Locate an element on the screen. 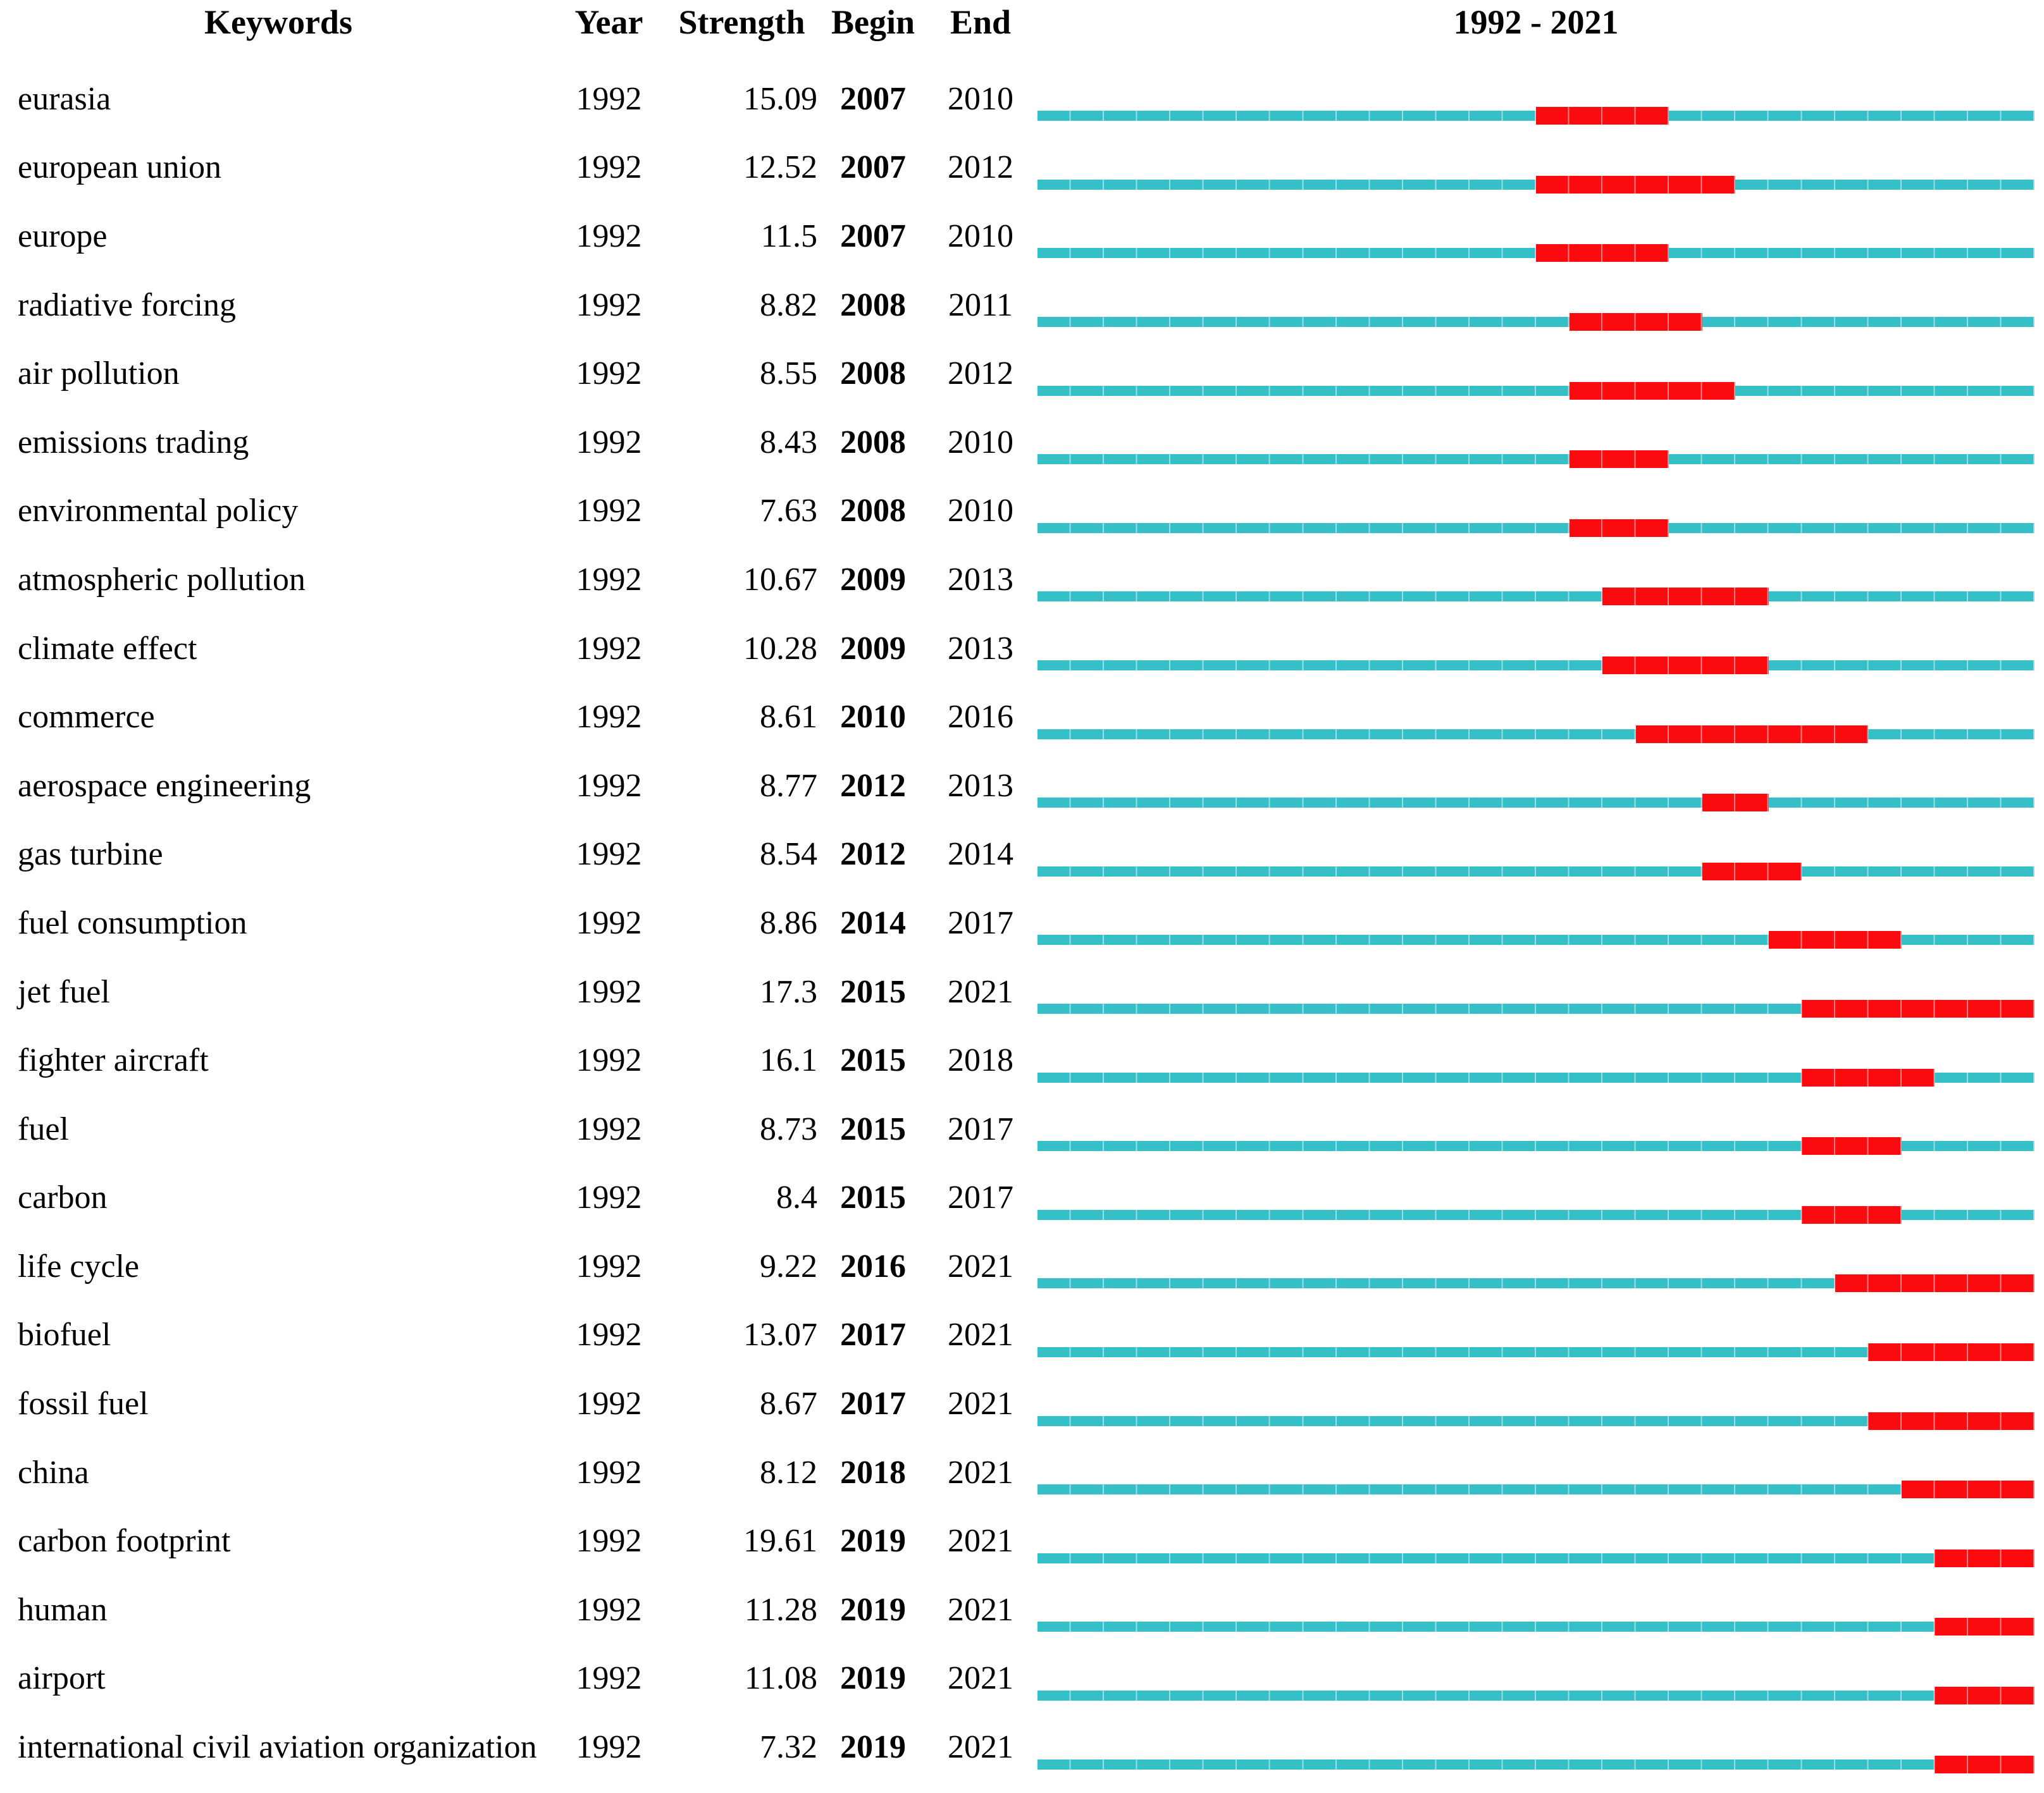 This screenshot has width=2044, height=1793. strength-value: 19.61 is located at coordinates (780, 1541).